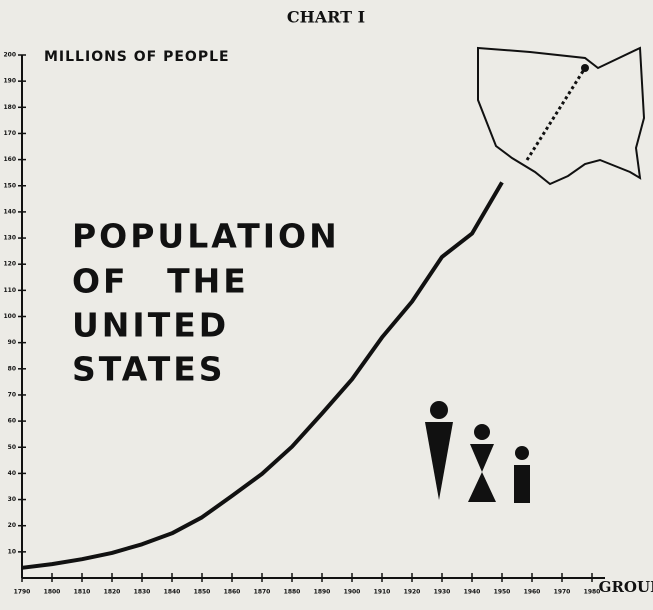 The image size is (653, 610). Describe the element at coordinates (532, 592) in the screenshot. I see `x-tick-label: 1960` at that location.